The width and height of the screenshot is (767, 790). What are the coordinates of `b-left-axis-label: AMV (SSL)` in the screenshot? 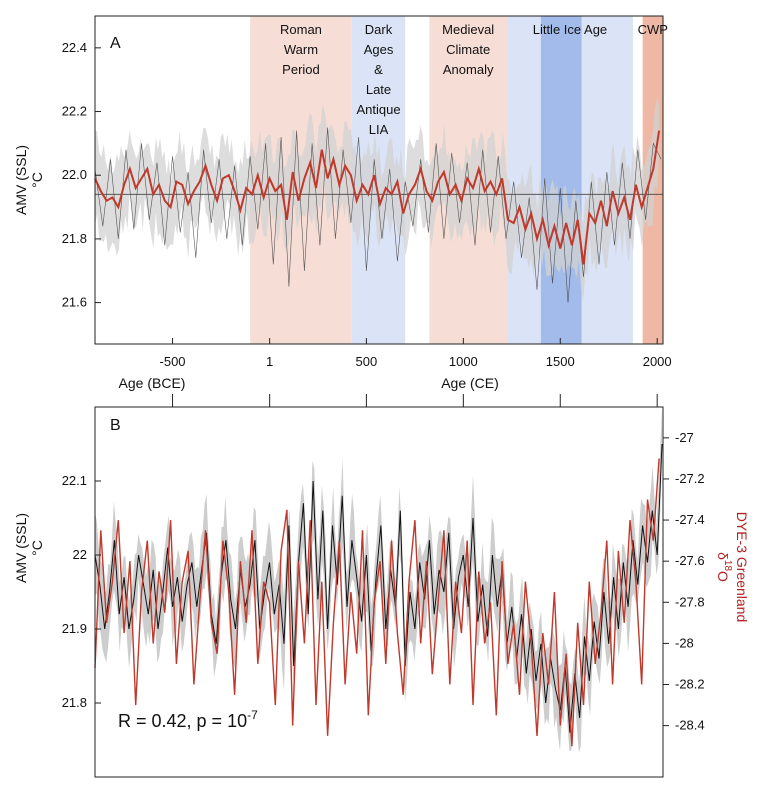 It's located at (21, 548).